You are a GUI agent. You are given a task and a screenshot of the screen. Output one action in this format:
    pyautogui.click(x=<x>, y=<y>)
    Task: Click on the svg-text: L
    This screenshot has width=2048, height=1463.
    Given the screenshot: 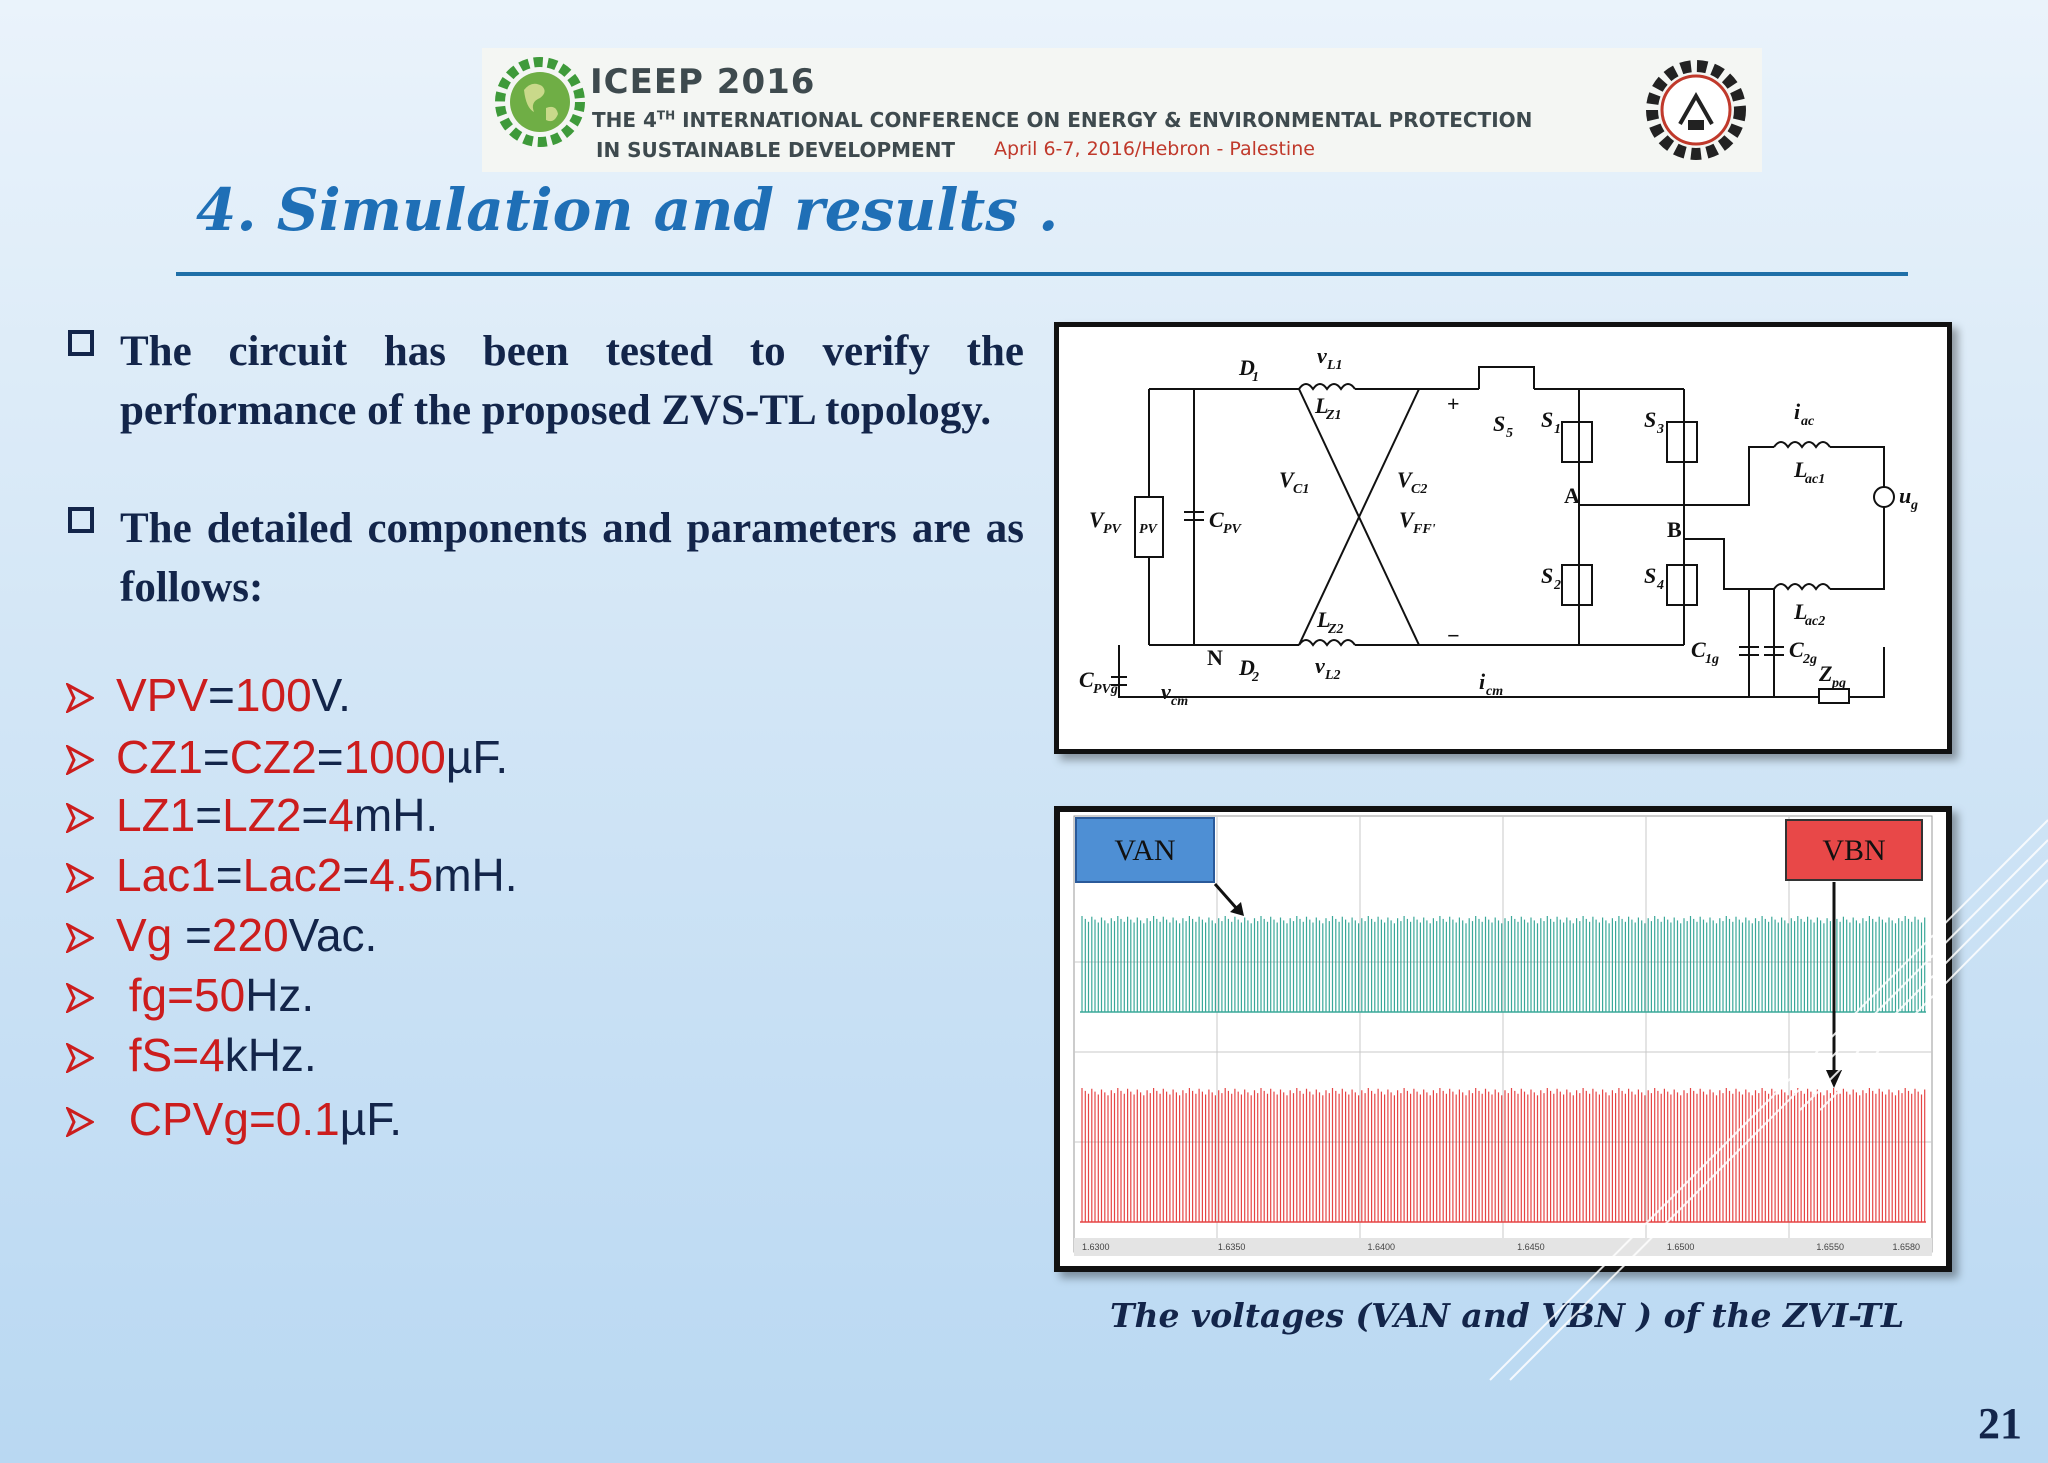 What is the action you would take?
    pyautogui.click(x=1321, y=405)
    